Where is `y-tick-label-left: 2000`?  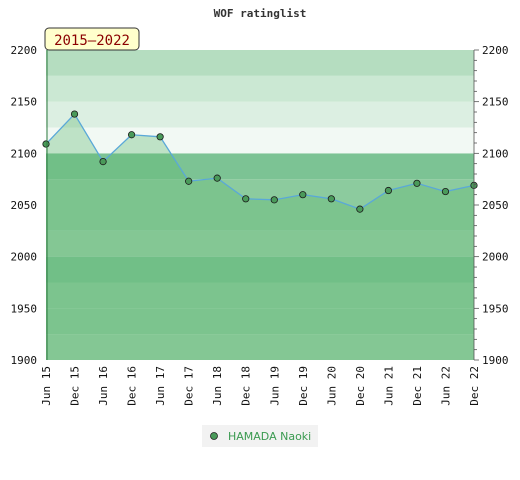 y-tick-label-left: 2000 is located at coordinates (24, 257).